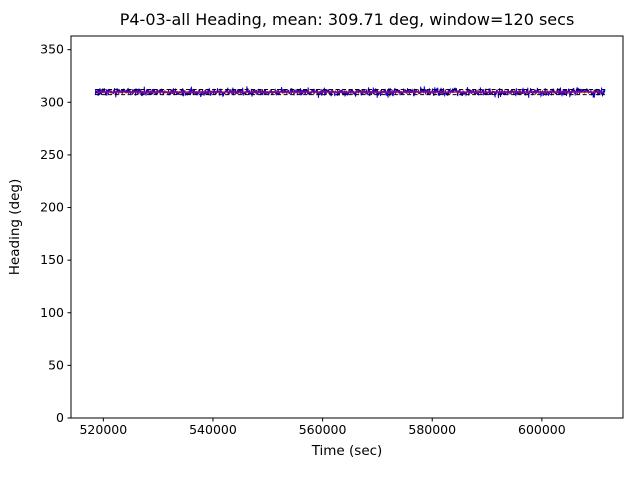  Describe the element at coordinates (52, 154) in the screenshot. I see `y-tick-label: 250` at that location.